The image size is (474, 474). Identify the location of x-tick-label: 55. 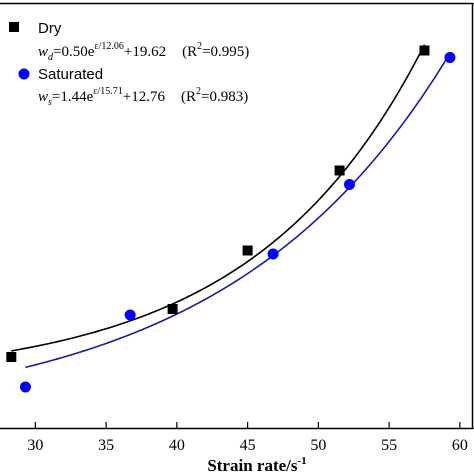
(389, 445).